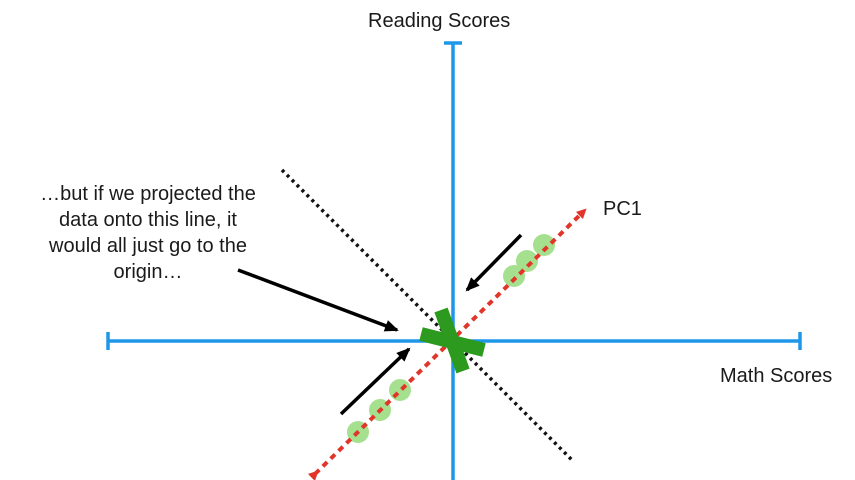 The height and width of the screenshot is (480, 855). What do you see at coordinates (776, 376) in the screenshot?
I see `x-axis-label: Math Scores` at bounding box center [776, 376].